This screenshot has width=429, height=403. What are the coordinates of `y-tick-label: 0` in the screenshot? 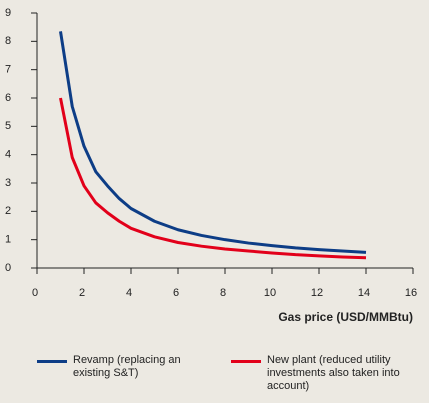 It's located at (8, 268).